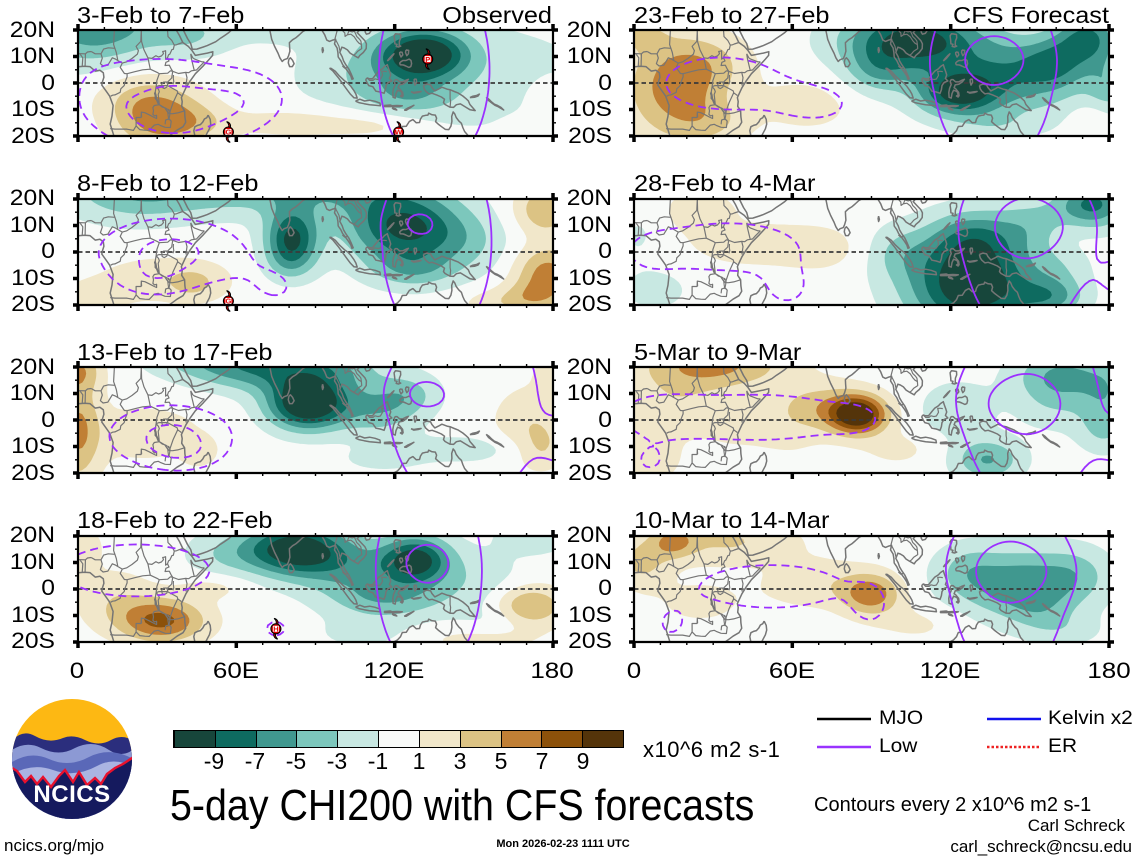 The image size is (1135, 860). What do you see at coordinates (275, 628) in the screenshot?
I see `svg-text: H` at bounding box center [275, 628].